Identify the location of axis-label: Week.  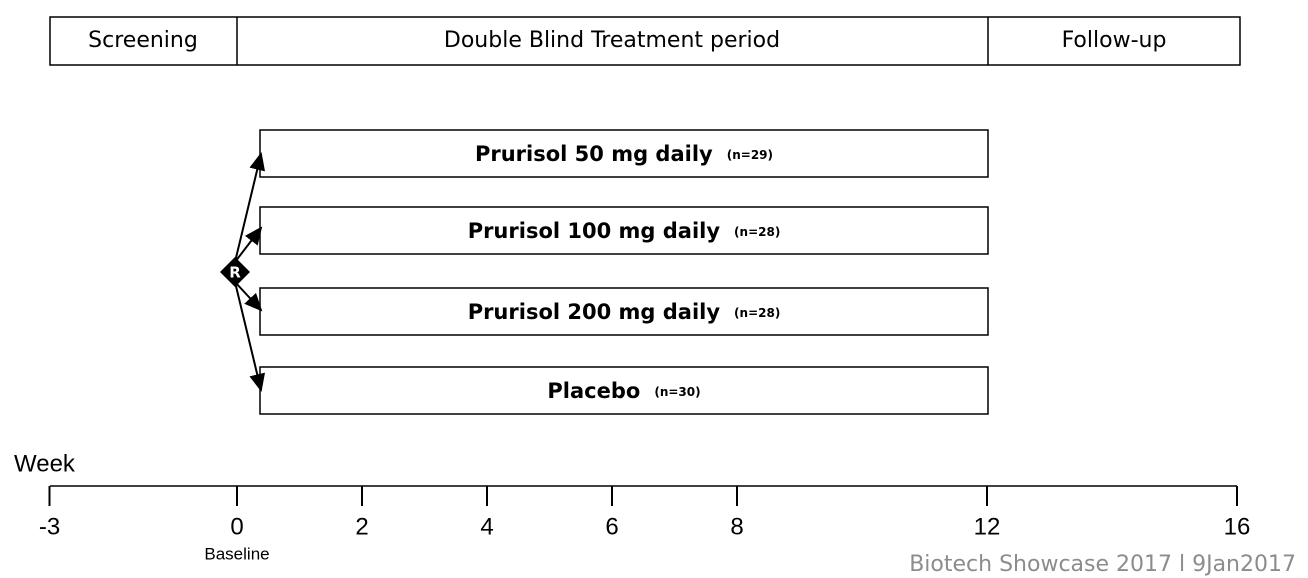
(45, 463).